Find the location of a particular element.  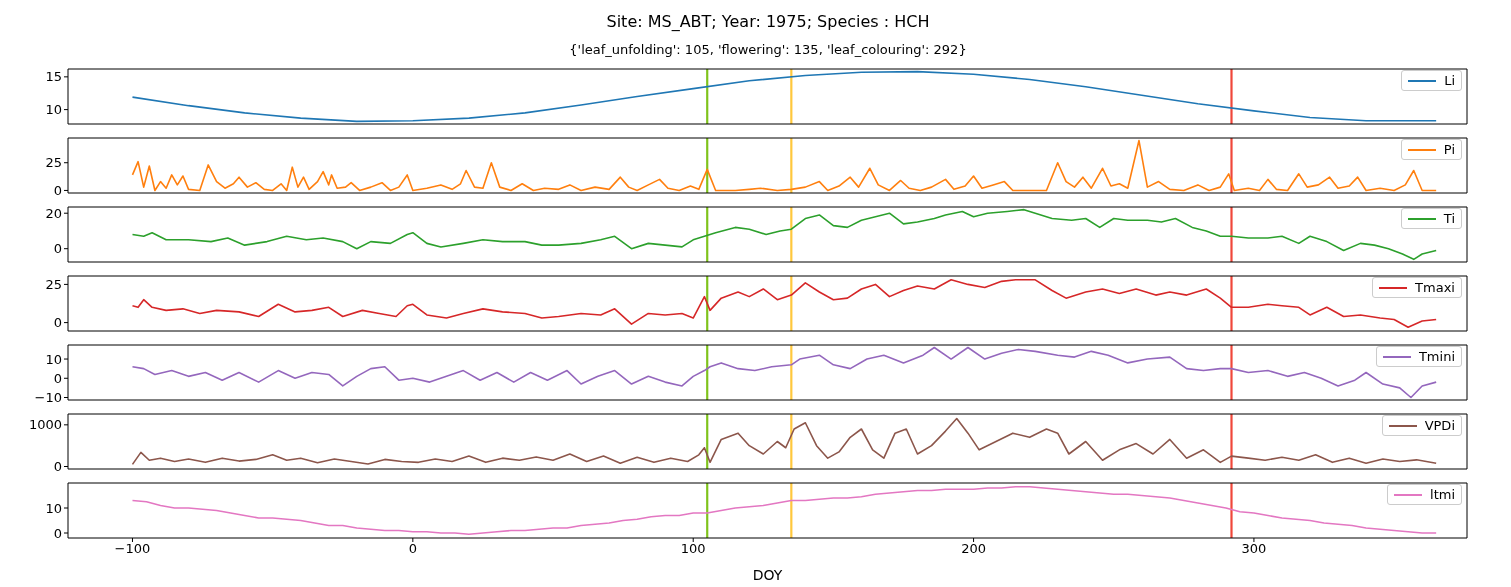

y-tick-label: 1000 is located at coordinates (45, 425).